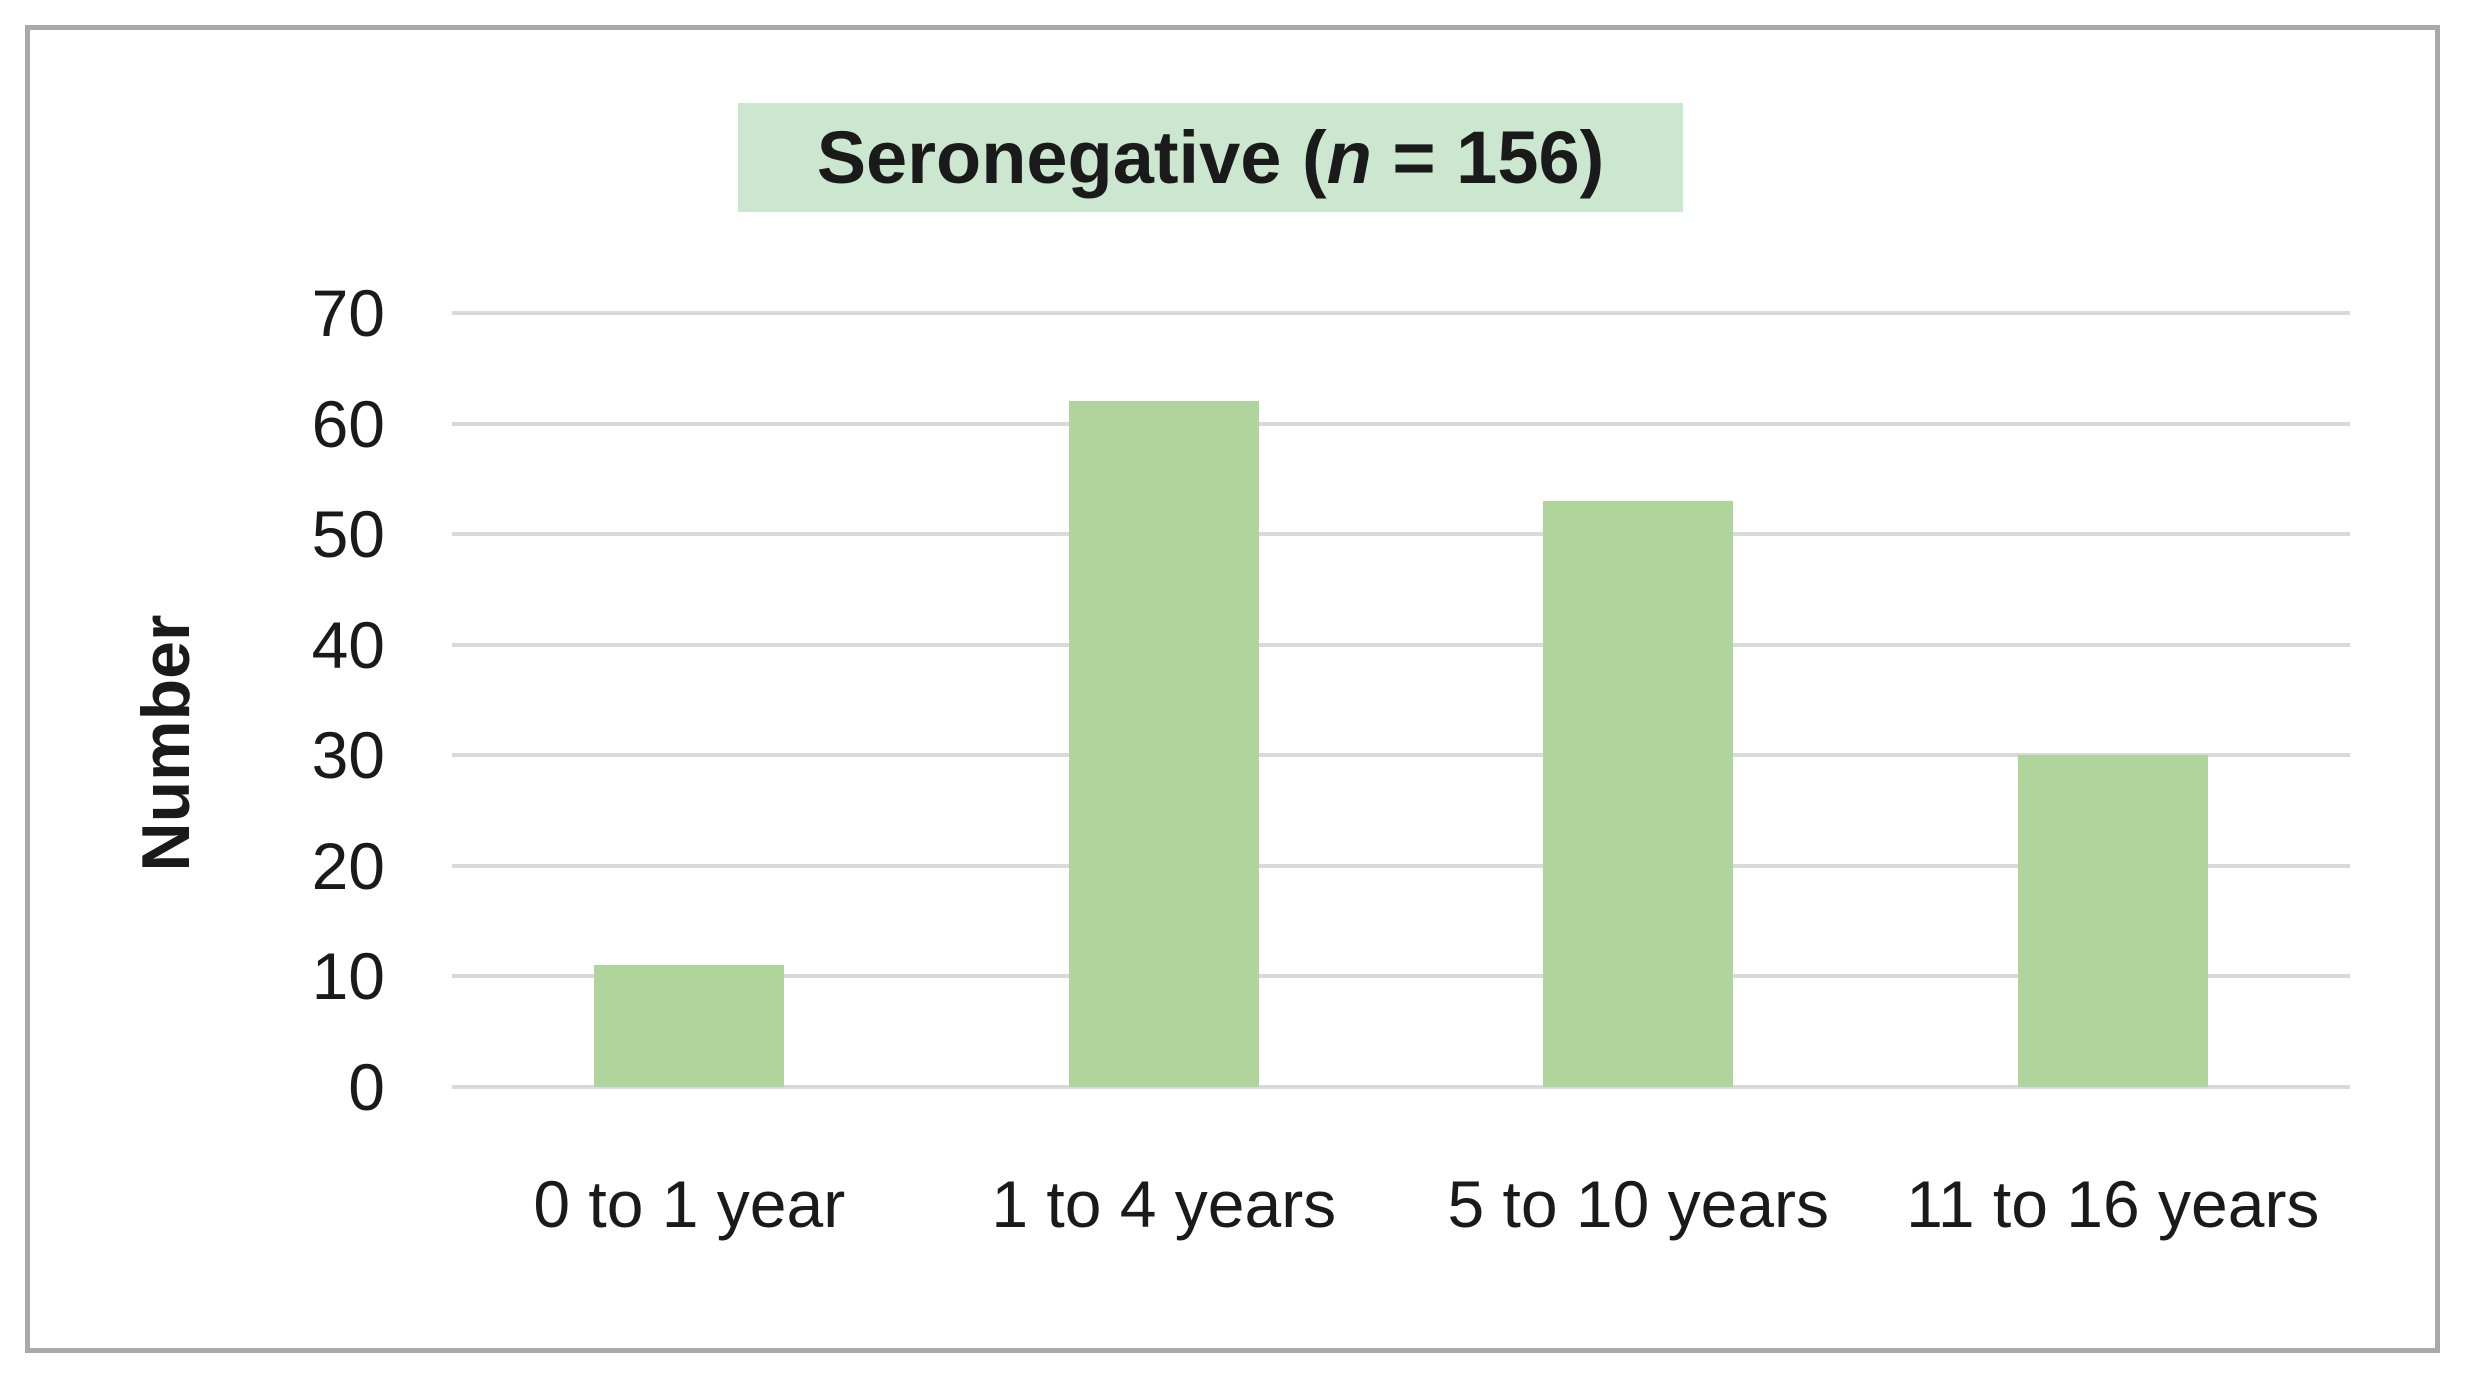  What do you see at coordinates (1164, 1204) in the screenshot?
I see `x-label-1-to-4-years: 1 to 4 years` at bounding box center [1164, 1204].